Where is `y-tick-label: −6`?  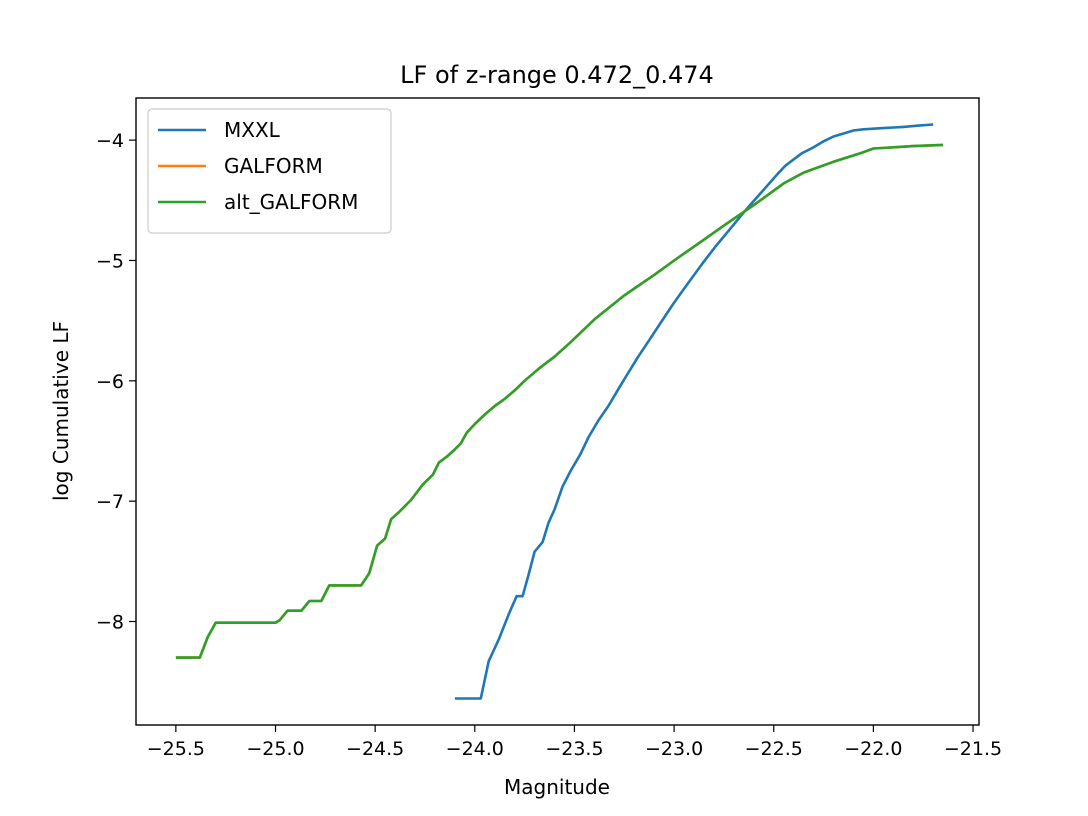
y-tick-label: −6 is located at coordinates (110, 382).